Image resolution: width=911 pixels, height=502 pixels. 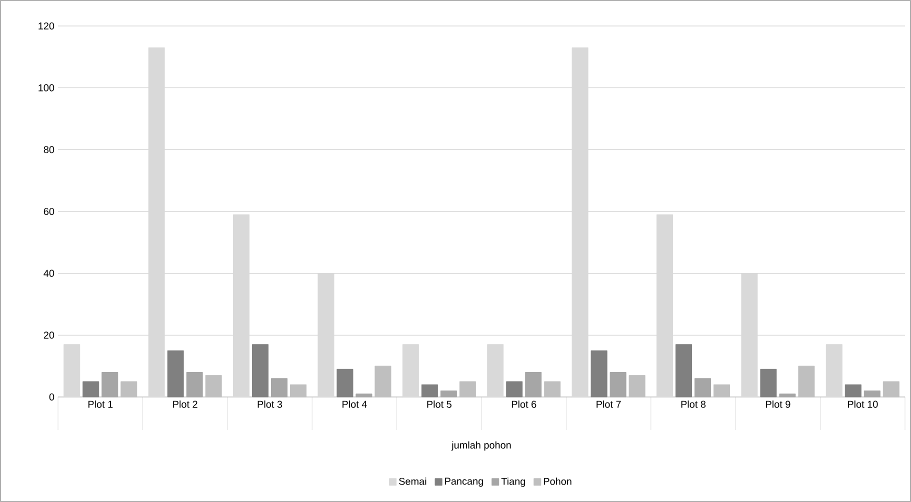 I want to click on y-tick-label: 20, so click(x=49, y=335).